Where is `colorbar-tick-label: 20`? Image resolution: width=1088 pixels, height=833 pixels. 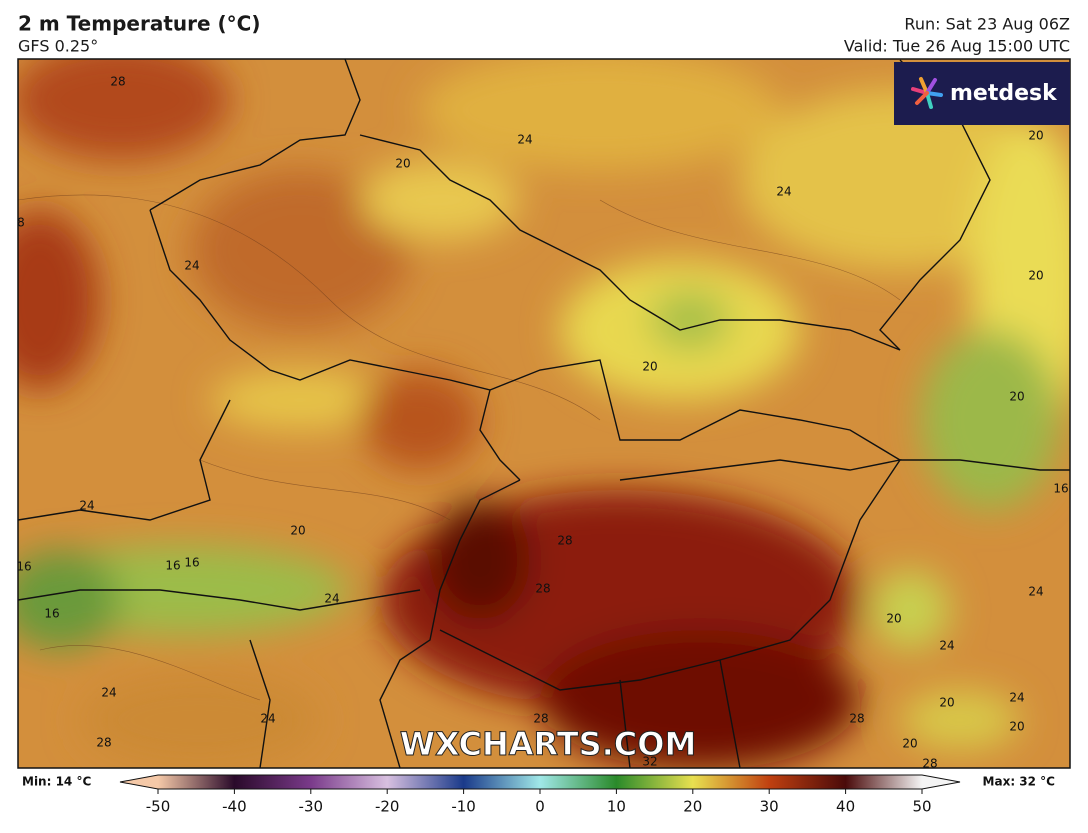
colorbar-tick-label: 20 is located at coordinates (692, 807).